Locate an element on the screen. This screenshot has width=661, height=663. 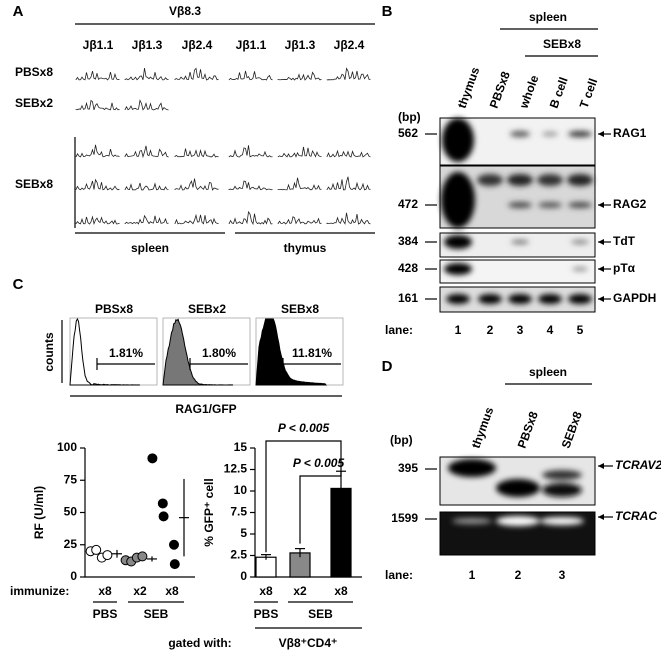
gene-label: RAG2 is located at coordinates (630, 204).